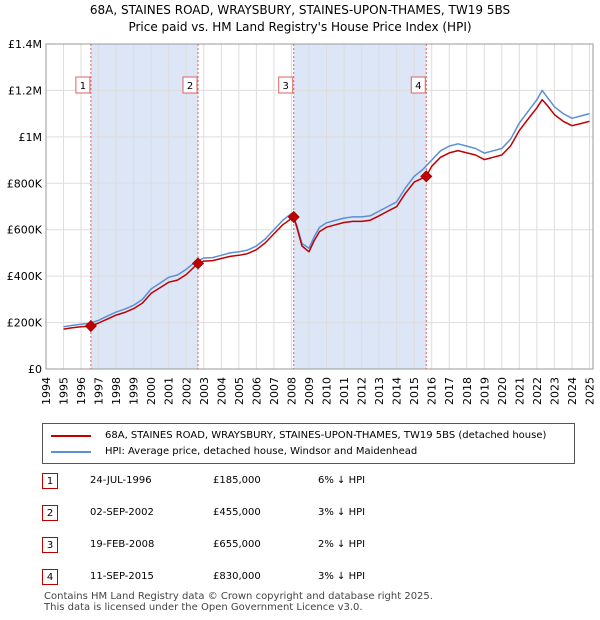 The image size is (600, 620). I want to click on legend-swatch-hpi, so click(71, 452).